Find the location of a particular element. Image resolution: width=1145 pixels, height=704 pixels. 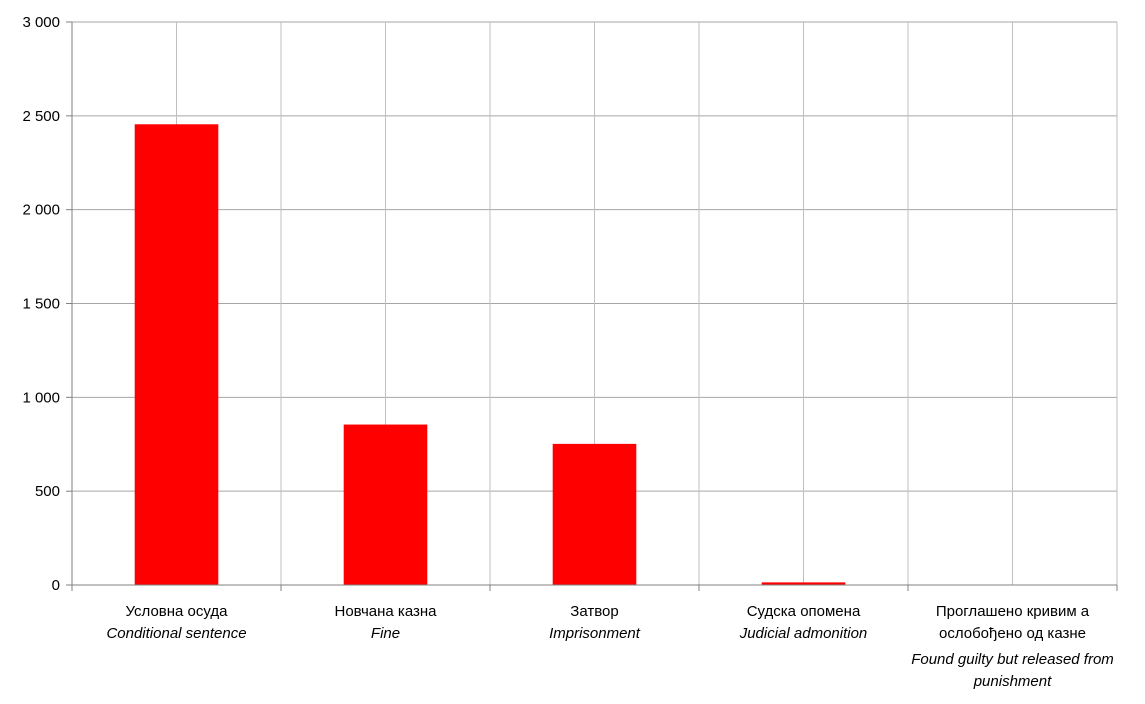

y-tick-label: 1 000 is located at coordinates (41, 397).